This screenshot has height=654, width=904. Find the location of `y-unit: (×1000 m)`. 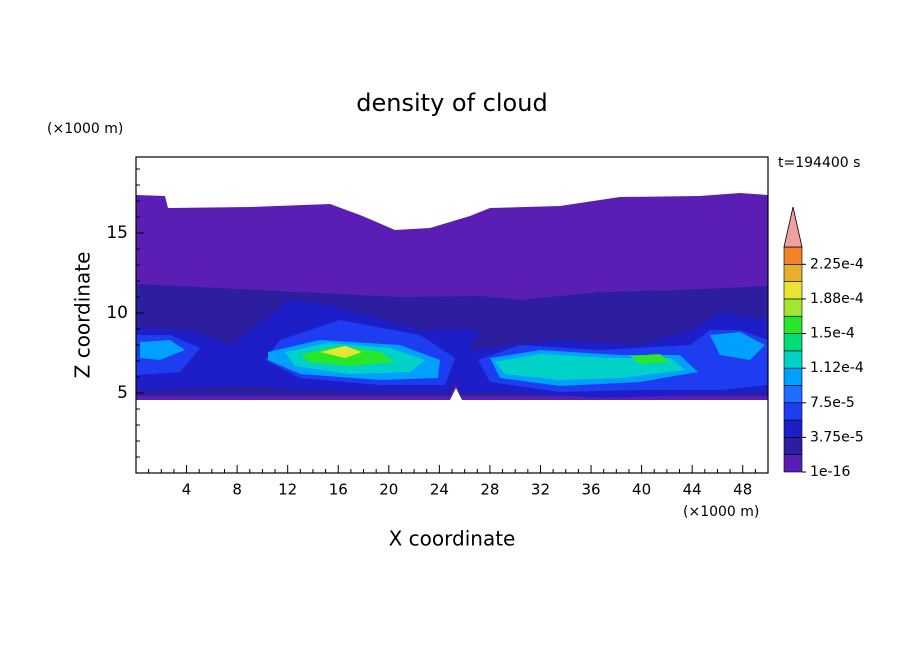

y-unit: (×1000 m) is located at coordinates (85, 129).